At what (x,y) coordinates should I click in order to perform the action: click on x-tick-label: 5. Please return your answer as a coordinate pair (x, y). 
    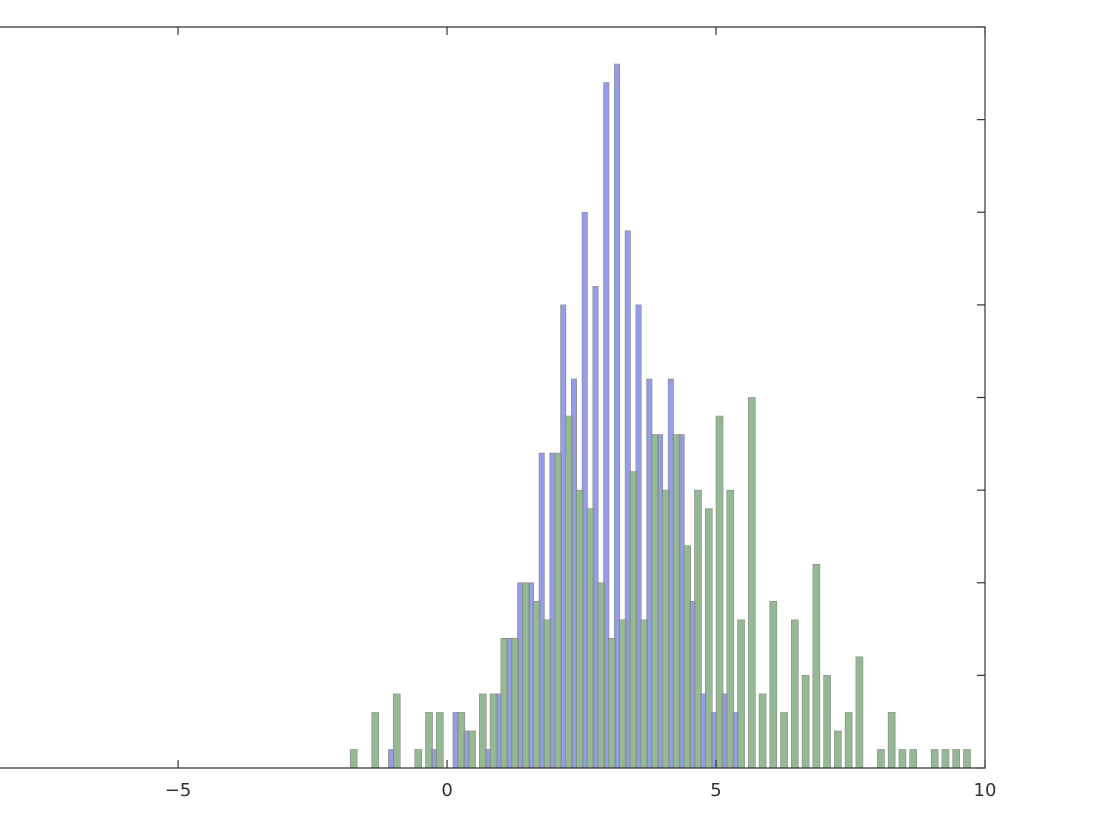
    Looking at the image, I should click on (715, 790).